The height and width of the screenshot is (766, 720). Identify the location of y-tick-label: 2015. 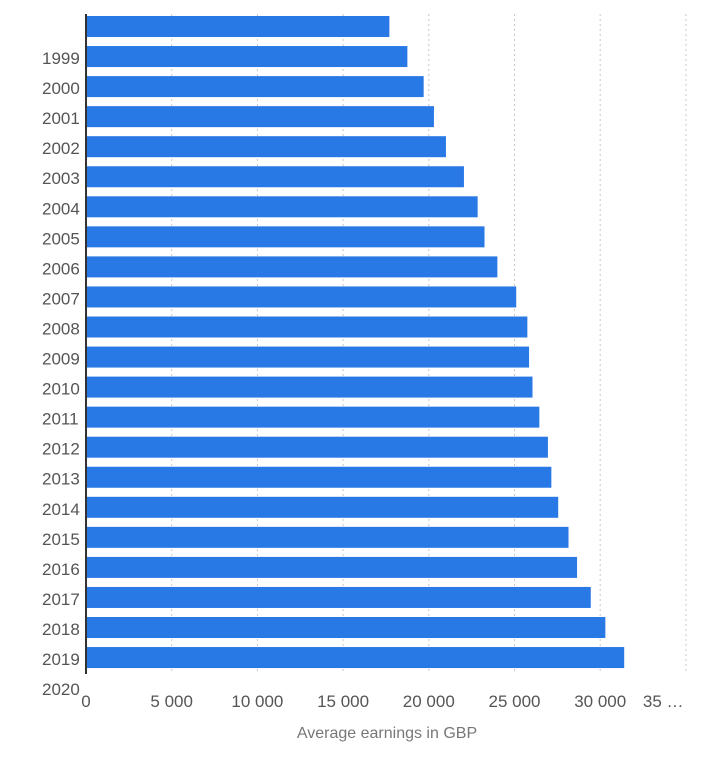
(61, 539).